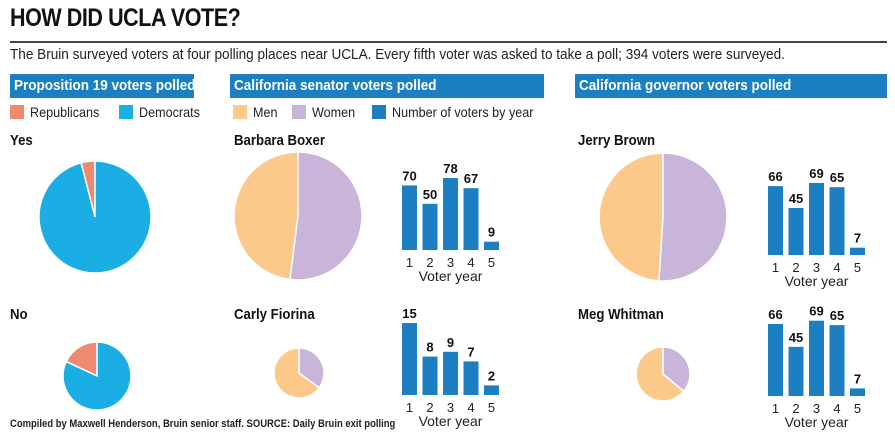  I want to click on legend-republicans: Republicans, so click(65, 112).